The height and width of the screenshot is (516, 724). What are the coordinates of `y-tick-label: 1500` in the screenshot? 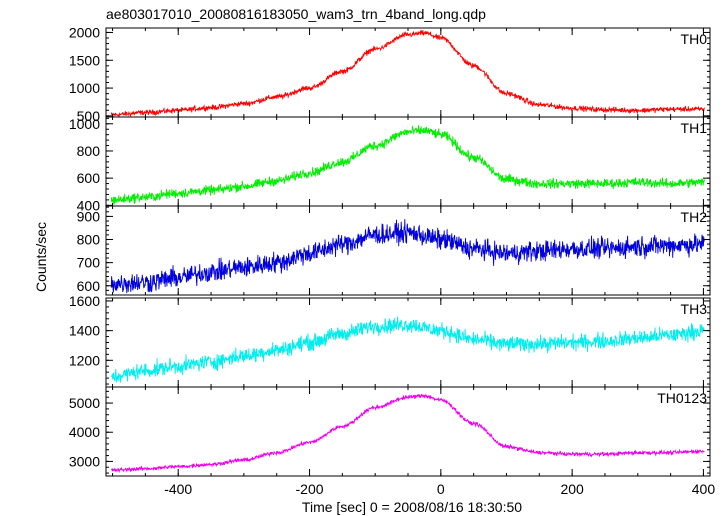 It's located at (84, 60).